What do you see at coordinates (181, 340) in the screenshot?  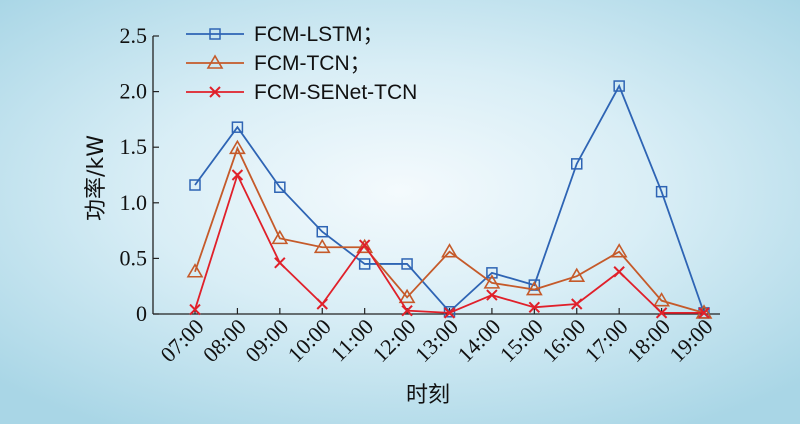 I see `x-tick-label: 07:00` at bounding box center [181, 340].